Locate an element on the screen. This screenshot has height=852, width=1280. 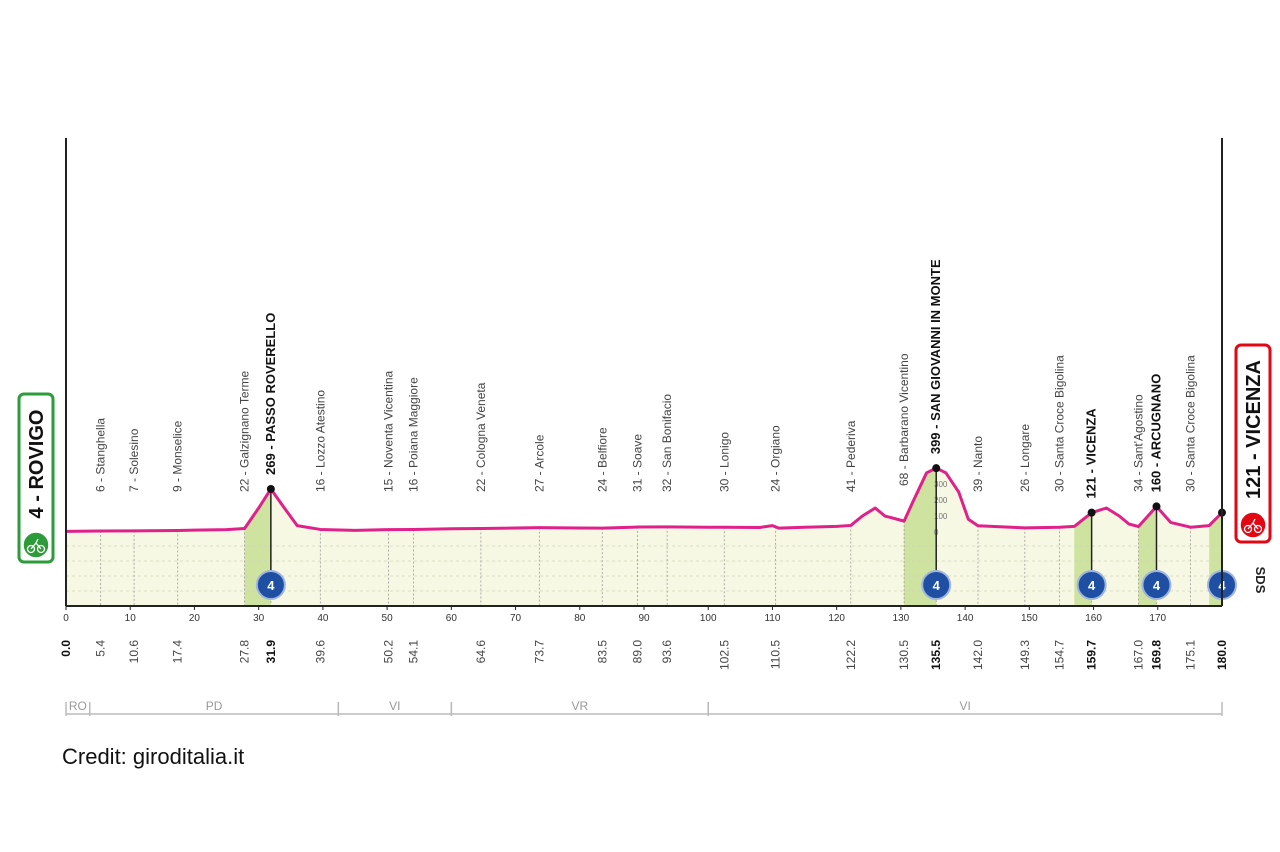
finish-km: 180.0 is located at coordinates (1222, 655).